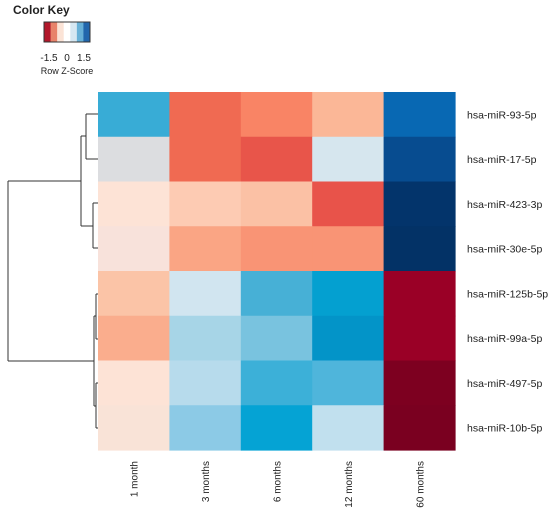 Image resolution: width=550 pixels, height=514 pixels. I want to click on column-label: 60 months, so click(420, 484).